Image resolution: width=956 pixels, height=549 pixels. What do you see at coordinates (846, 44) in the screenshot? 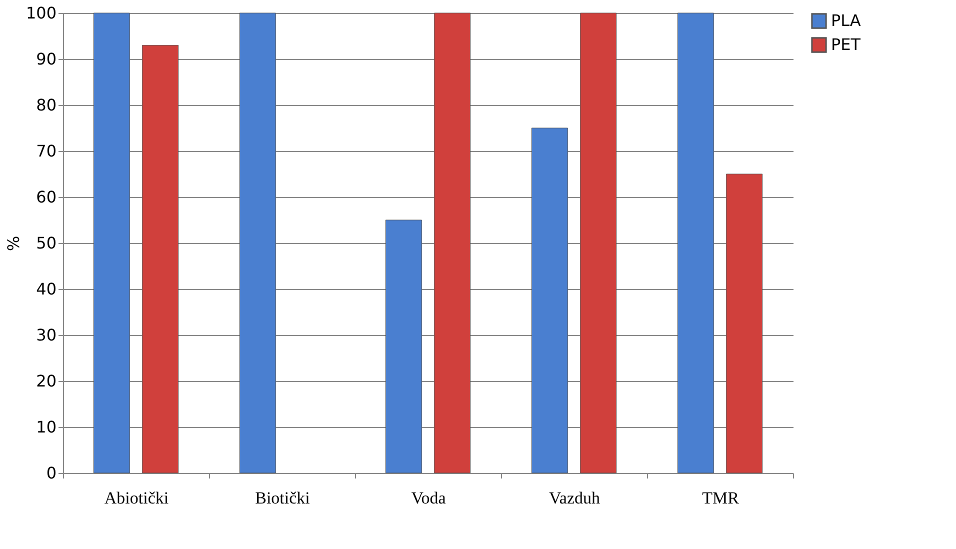
I see `legend-label: PET` at bounding box center [846, 44].